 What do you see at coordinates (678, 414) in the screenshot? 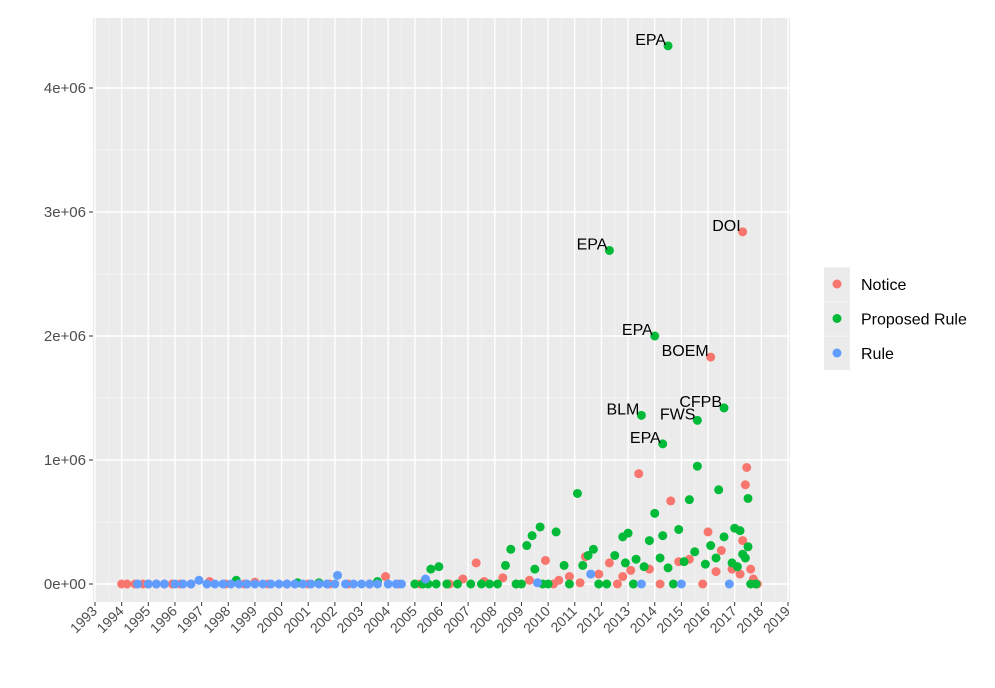
I see `annotation-label: FWS` at bounding box center [678, 414].